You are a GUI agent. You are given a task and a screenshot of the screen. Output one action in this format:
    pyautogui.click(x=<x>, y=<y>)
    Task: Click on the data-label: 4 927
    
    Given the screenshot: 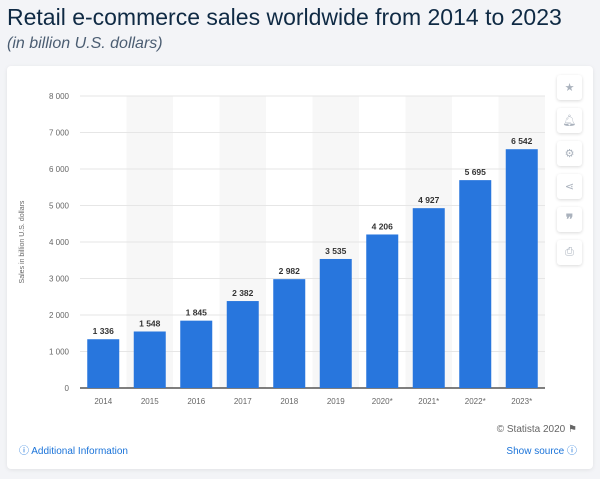 What is the action you would take?
    pyautogui.click(x=429, y=200)
    